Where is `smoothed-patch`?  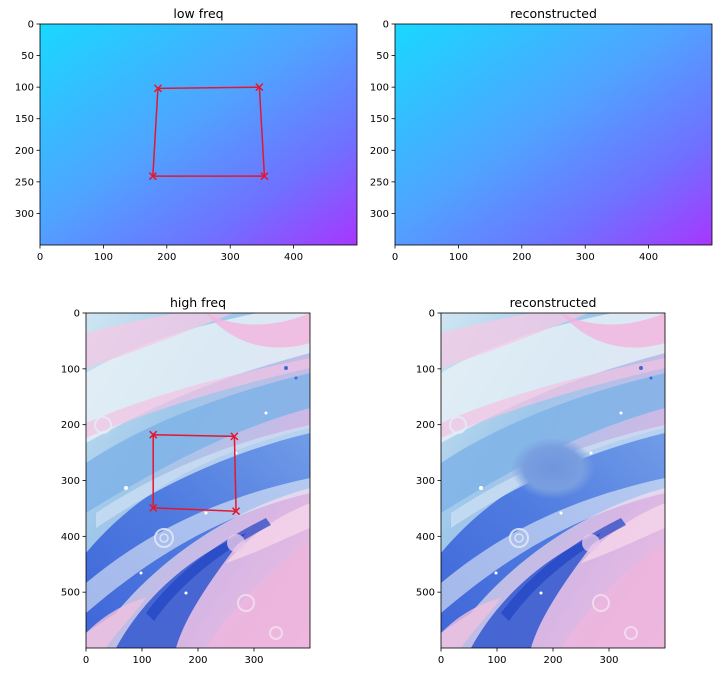 smoothed-patch is located at coordinates (553, 468).